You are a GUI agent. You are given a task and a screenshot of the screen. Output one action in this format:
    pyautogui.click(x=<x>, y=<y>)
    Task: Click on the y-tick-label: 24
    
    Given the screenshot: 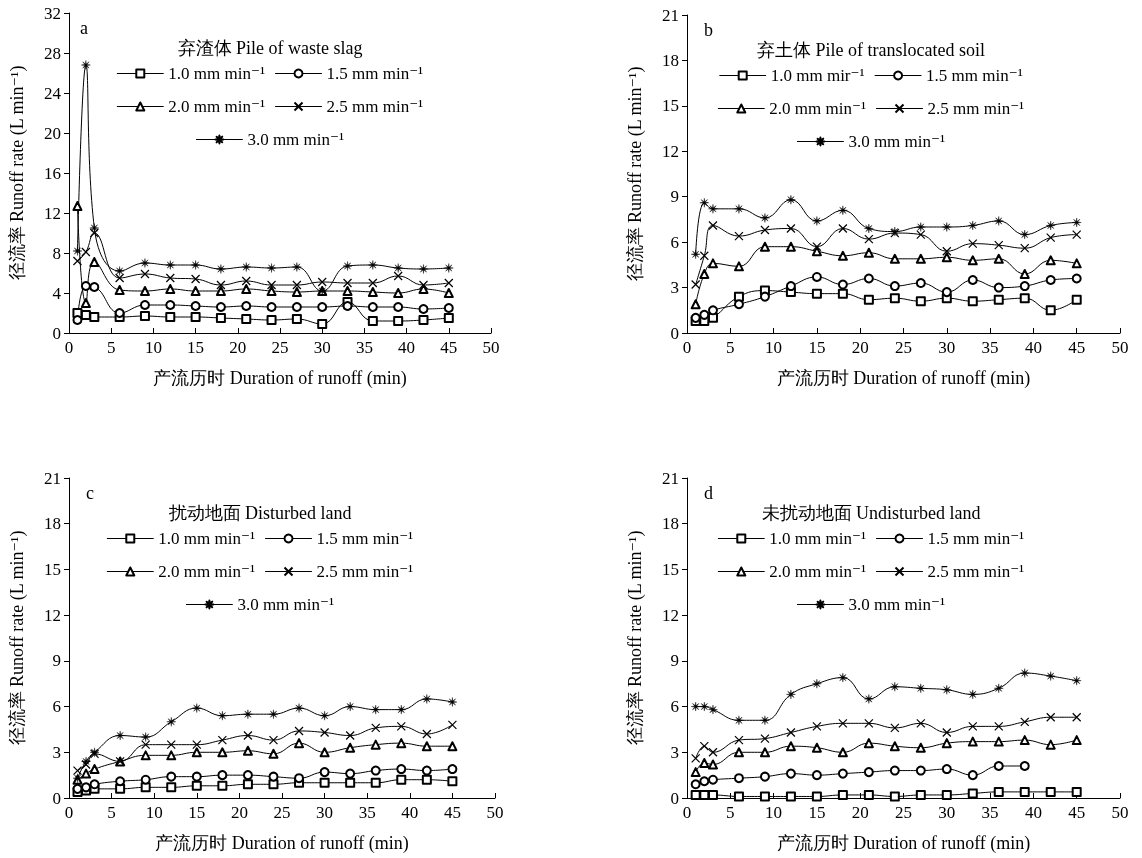 What is the action you would take?
    pyautogui.click(x=53, y=93)
    